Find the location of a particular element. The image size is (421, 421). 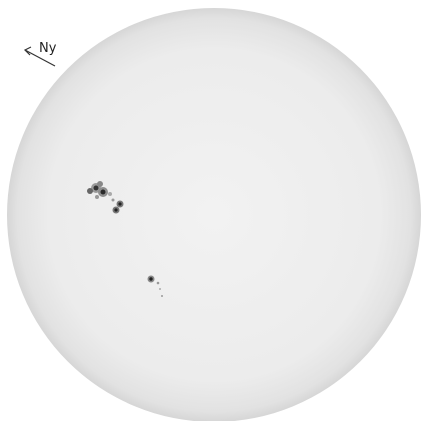

direction-arrow is located at coordinates (40, 58).